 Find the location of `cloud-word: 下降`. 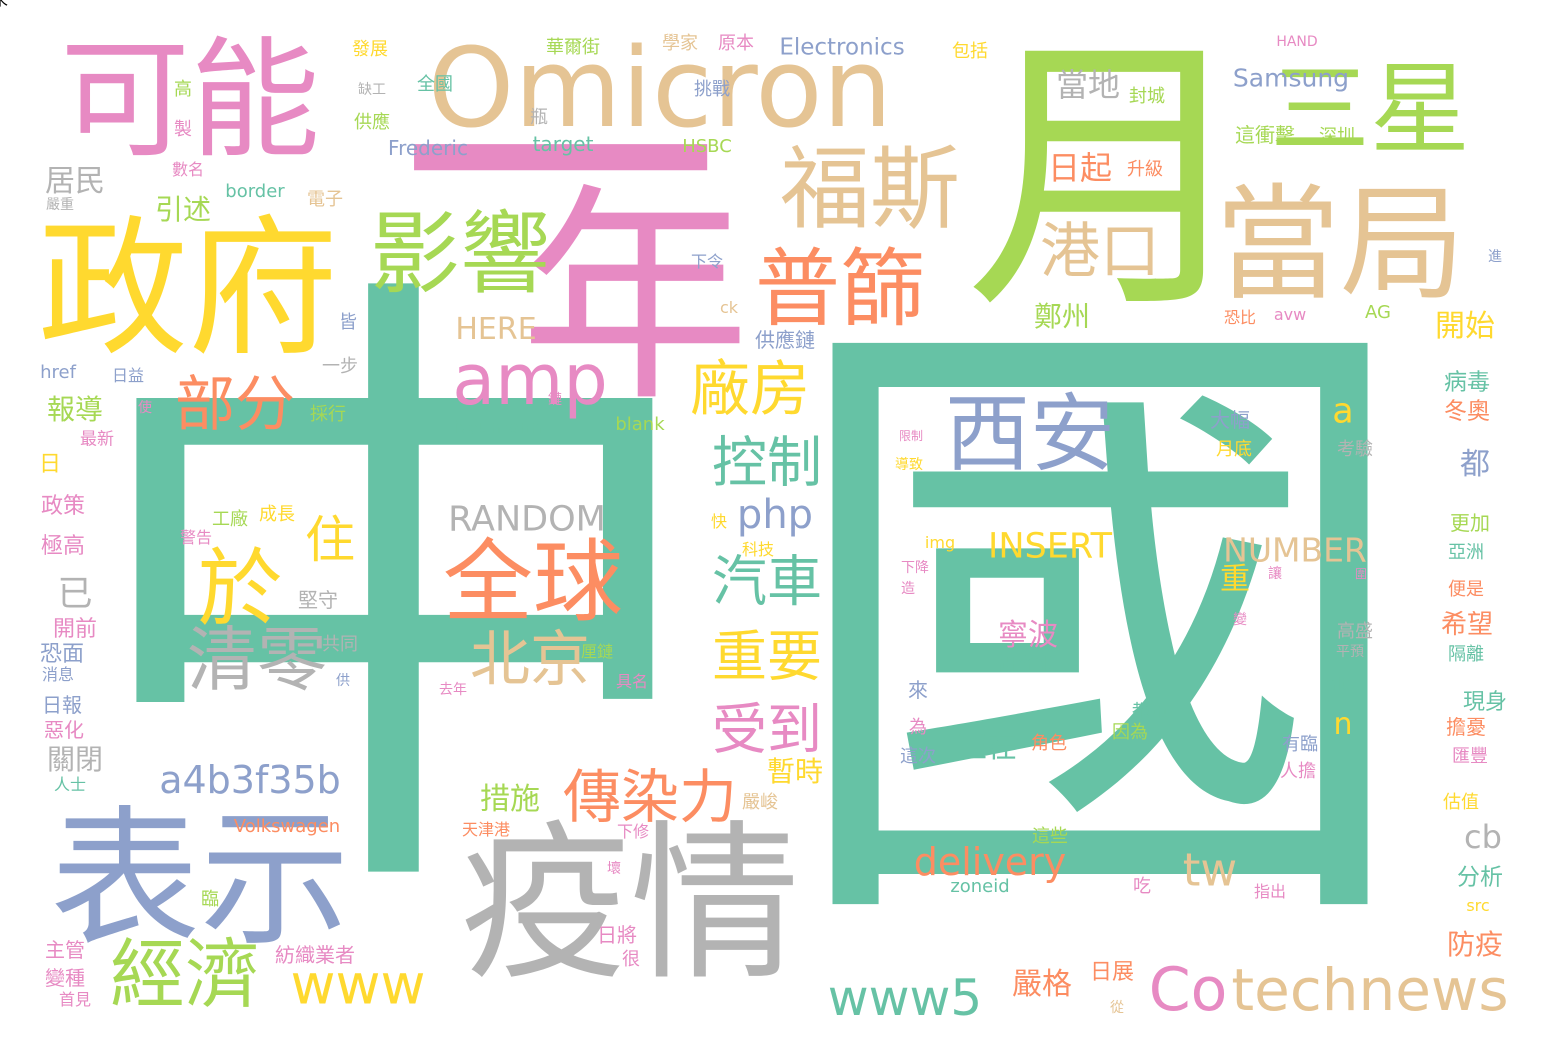

cloud-word: 下降 is located at coordinates (915, 568).